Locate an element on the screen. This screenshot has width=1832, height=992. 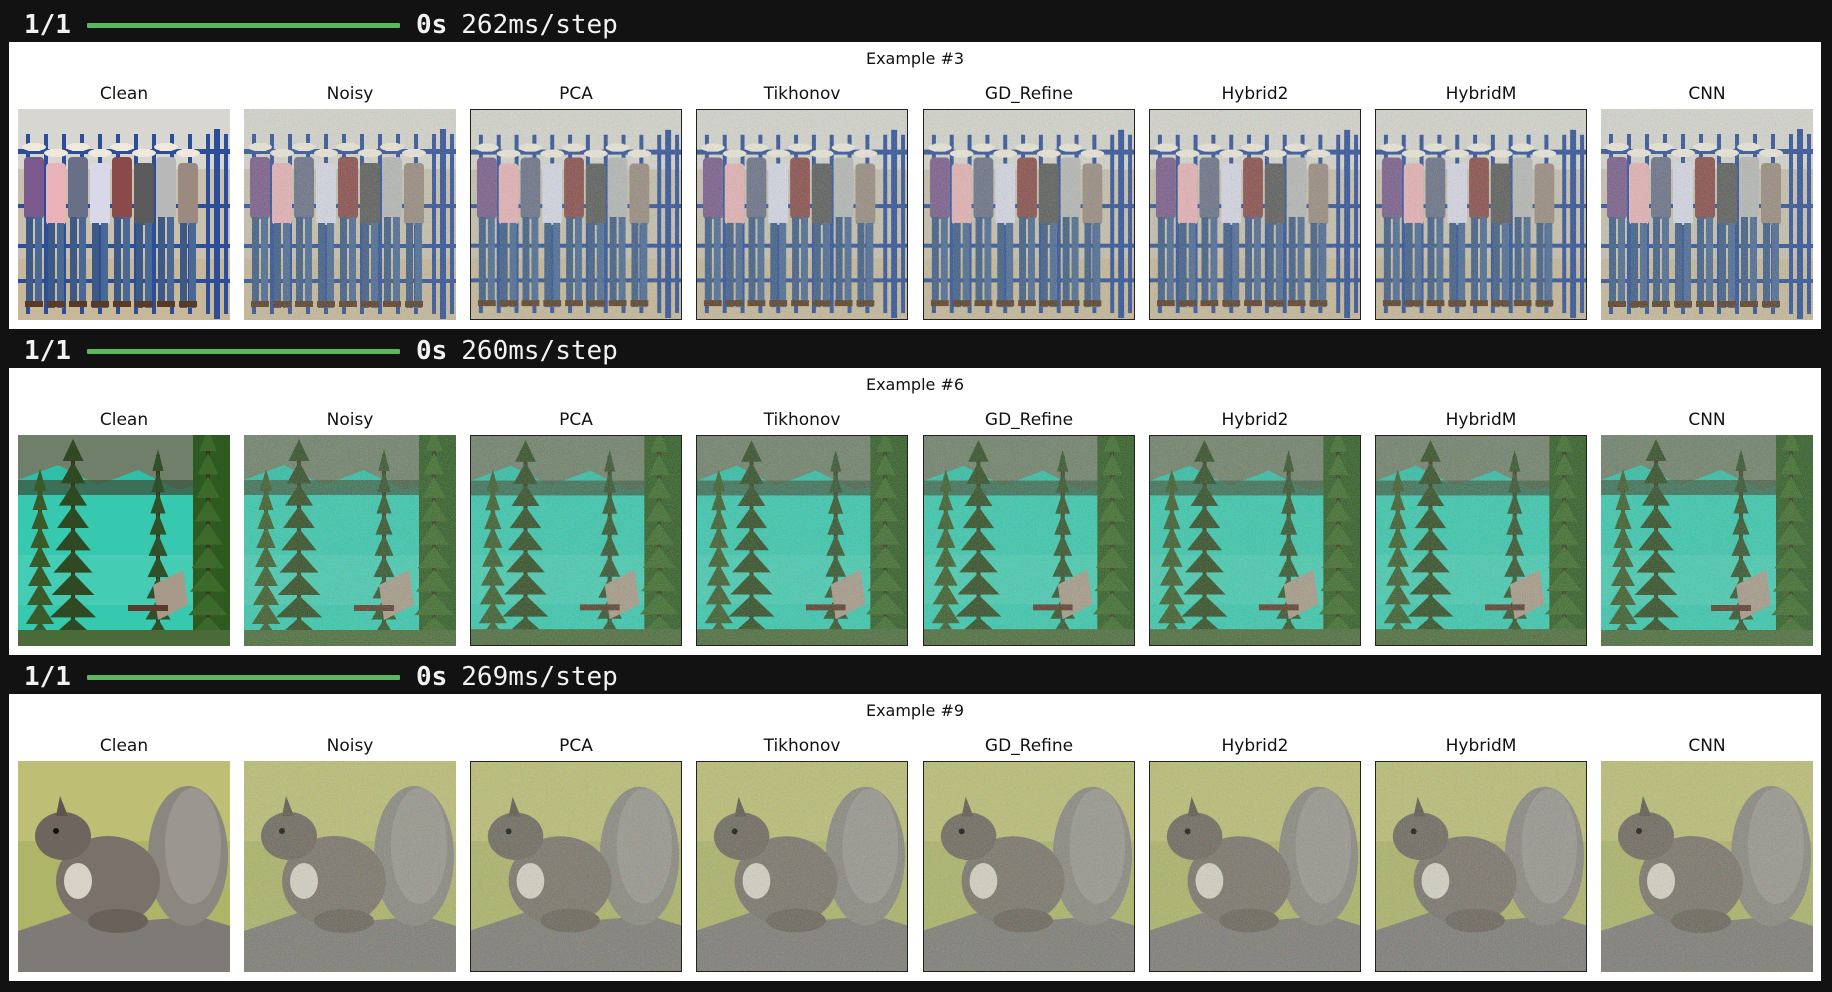
figure-title: Example #6 is located at coordinates (915, 384).